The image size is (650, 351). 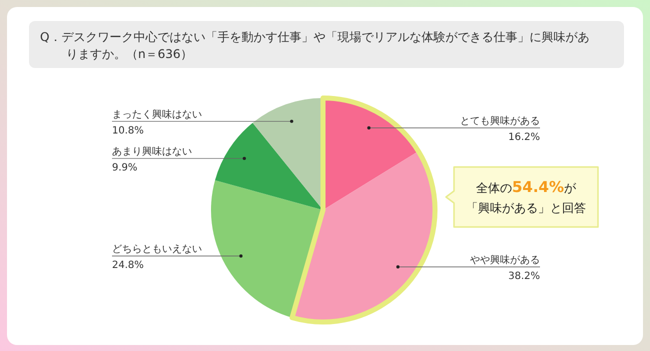 I want to click on data-label: 16.2%, so click(x=524, y=137).